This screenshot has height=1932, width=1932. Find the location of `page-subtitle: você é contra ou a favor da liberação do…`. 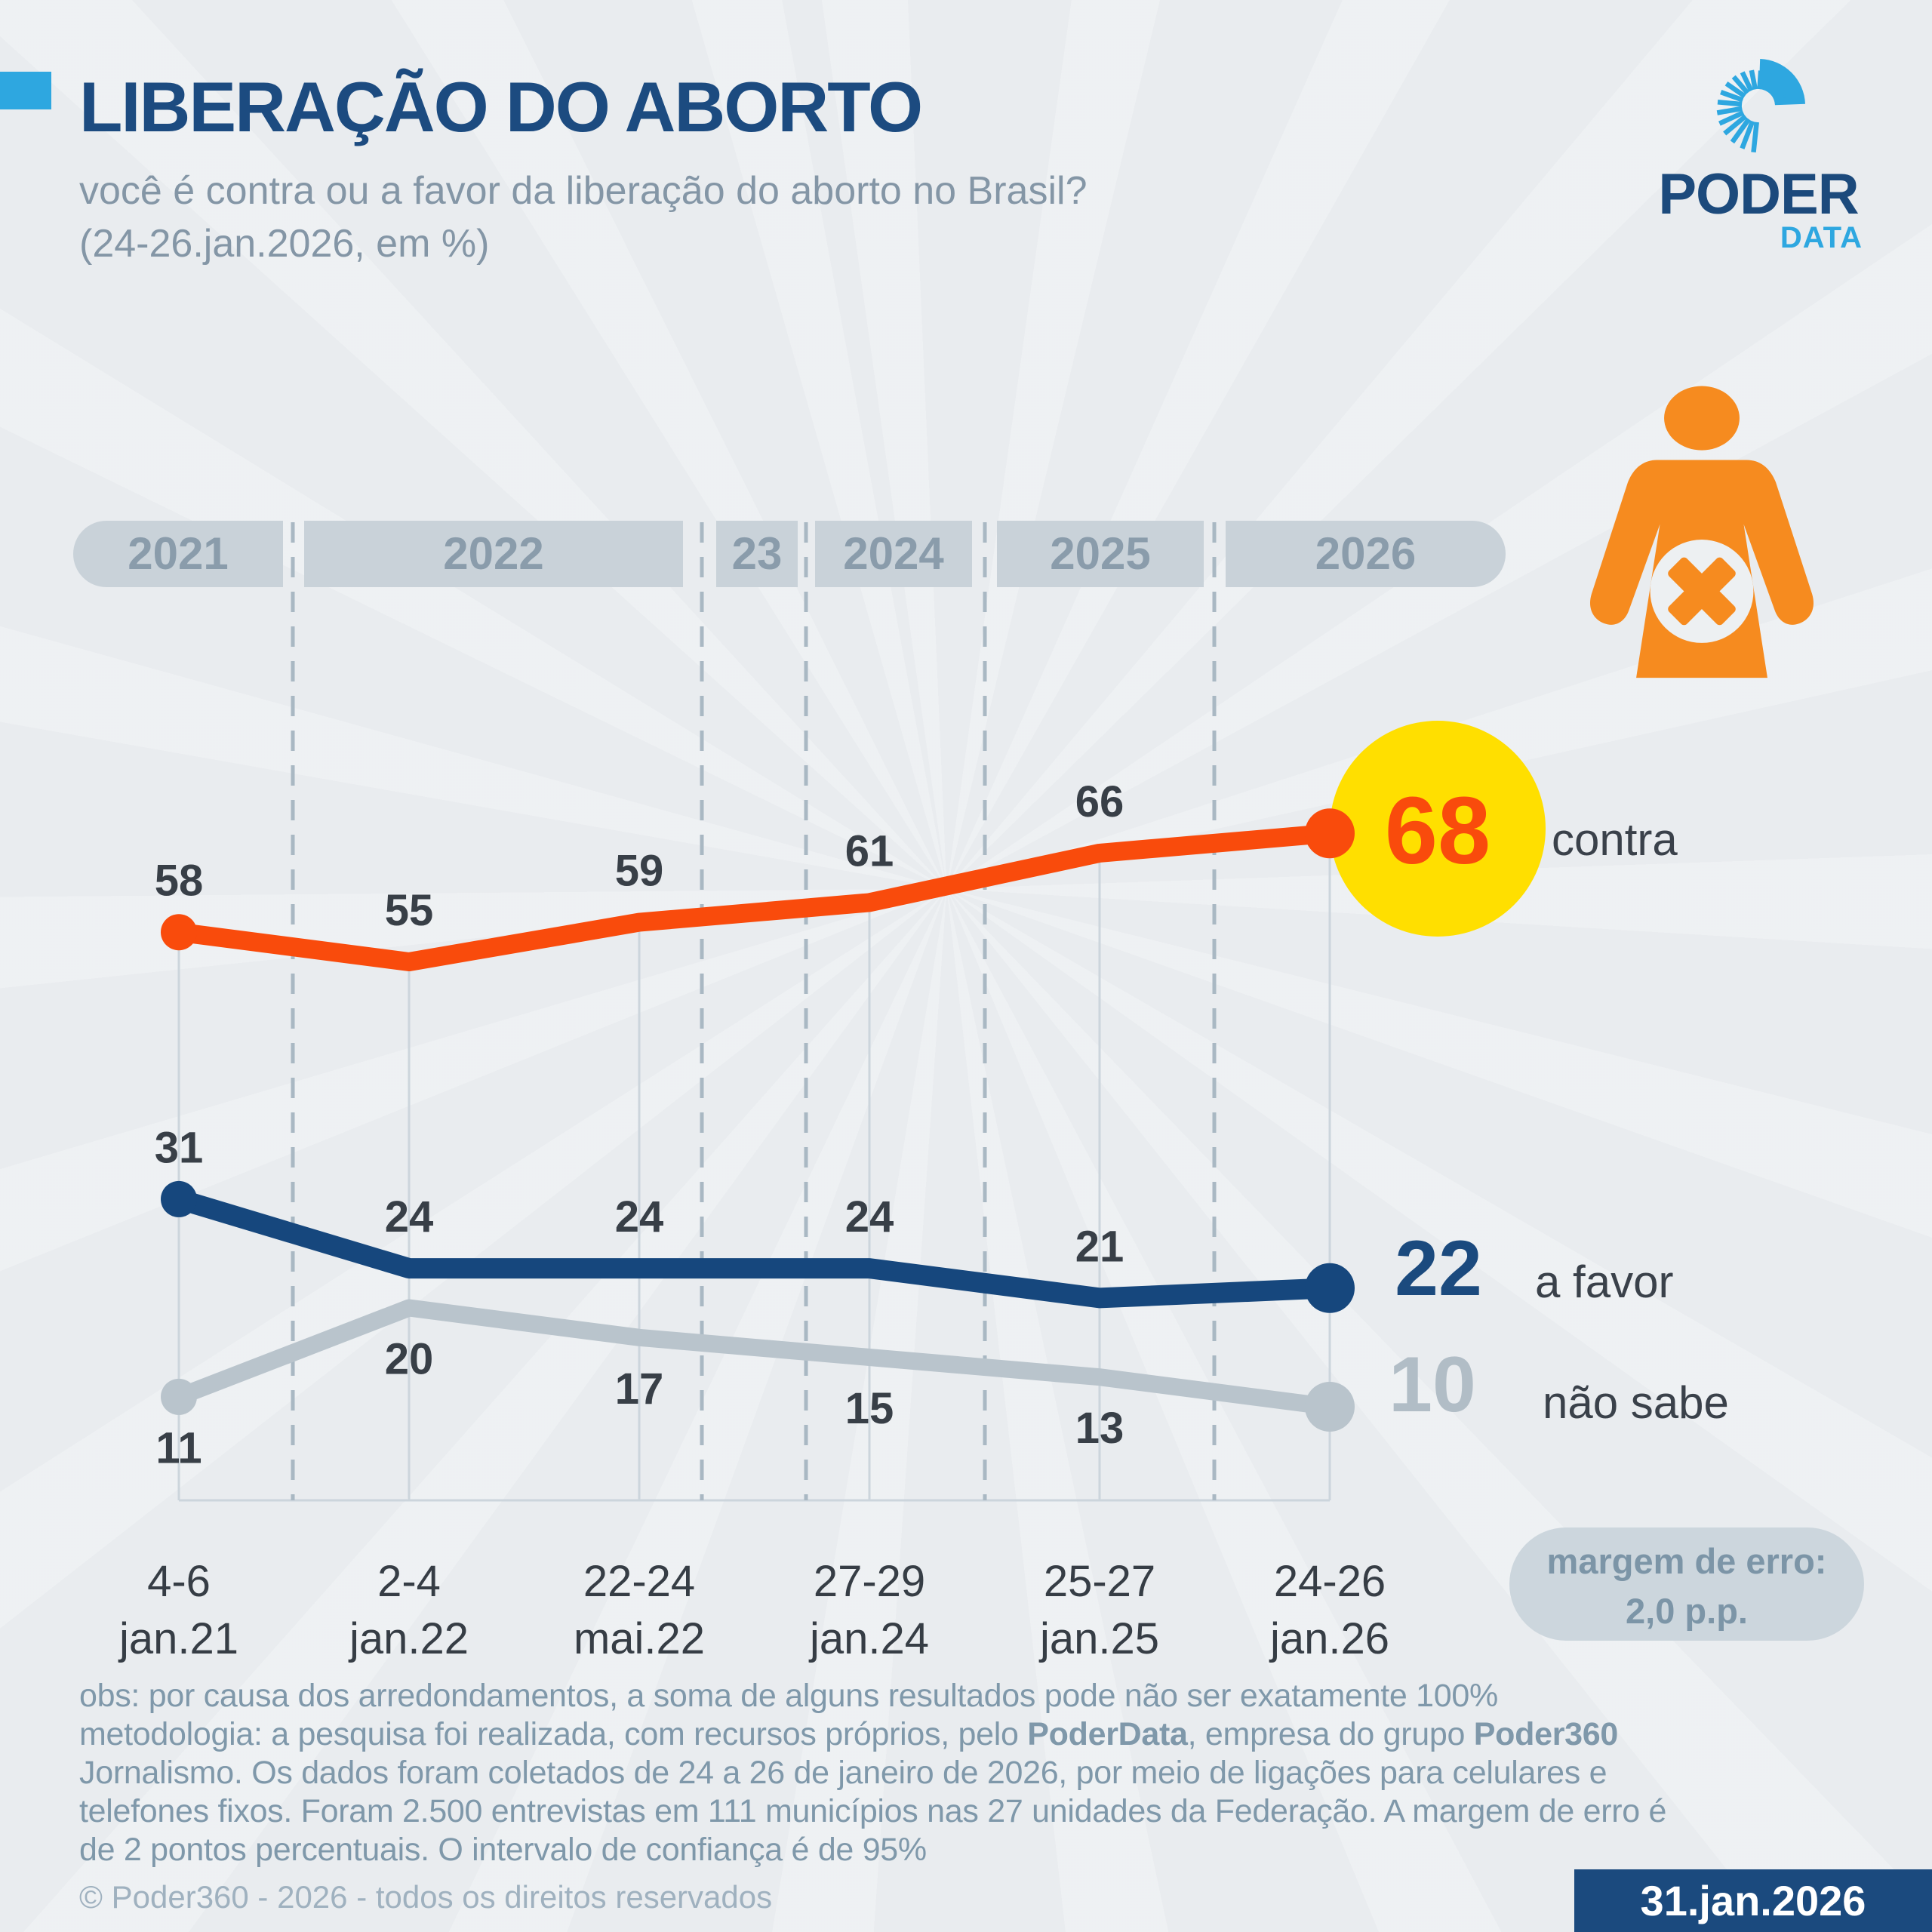

page-subtitle: você é contra ou a favor da liberação do… is located at coordinates (583, 217).